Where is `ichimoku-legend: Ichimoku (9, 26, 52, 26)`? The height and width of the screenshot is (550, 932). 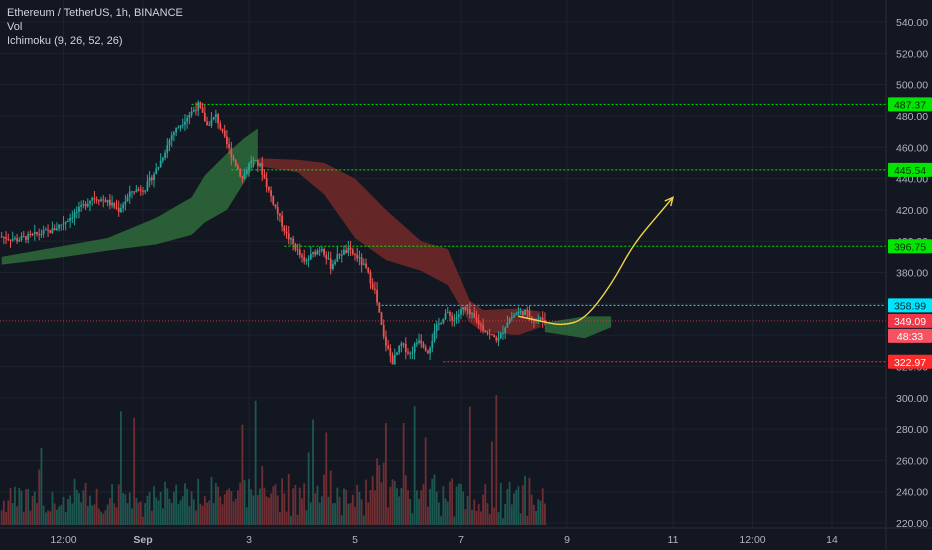 ichimoku-legend: Ichimoku (9, 26, 52, 26) is located at coordinates (65, 41).